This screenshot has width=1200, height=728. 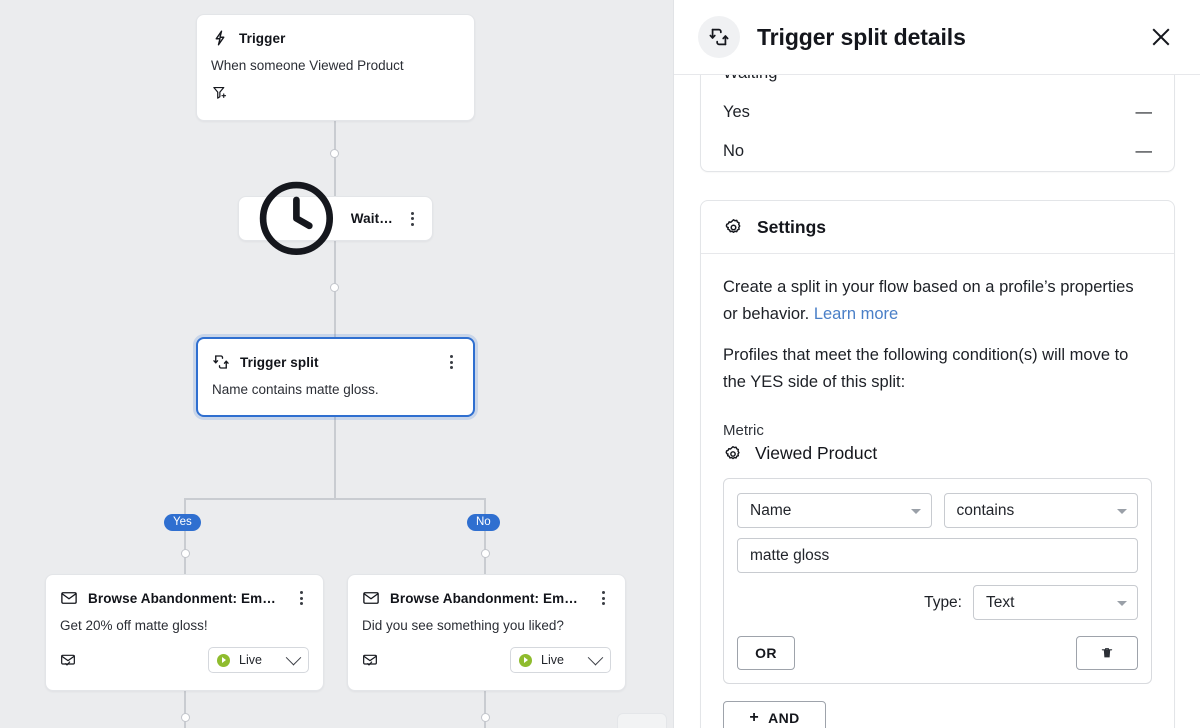 I want to click on edge-split-down, so click(x=335, y=458).